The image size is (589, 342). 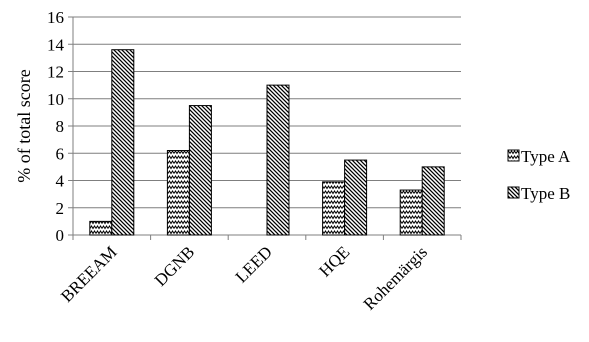 I want to click on bar-type-a-hqe, so click(x=334, y=208).